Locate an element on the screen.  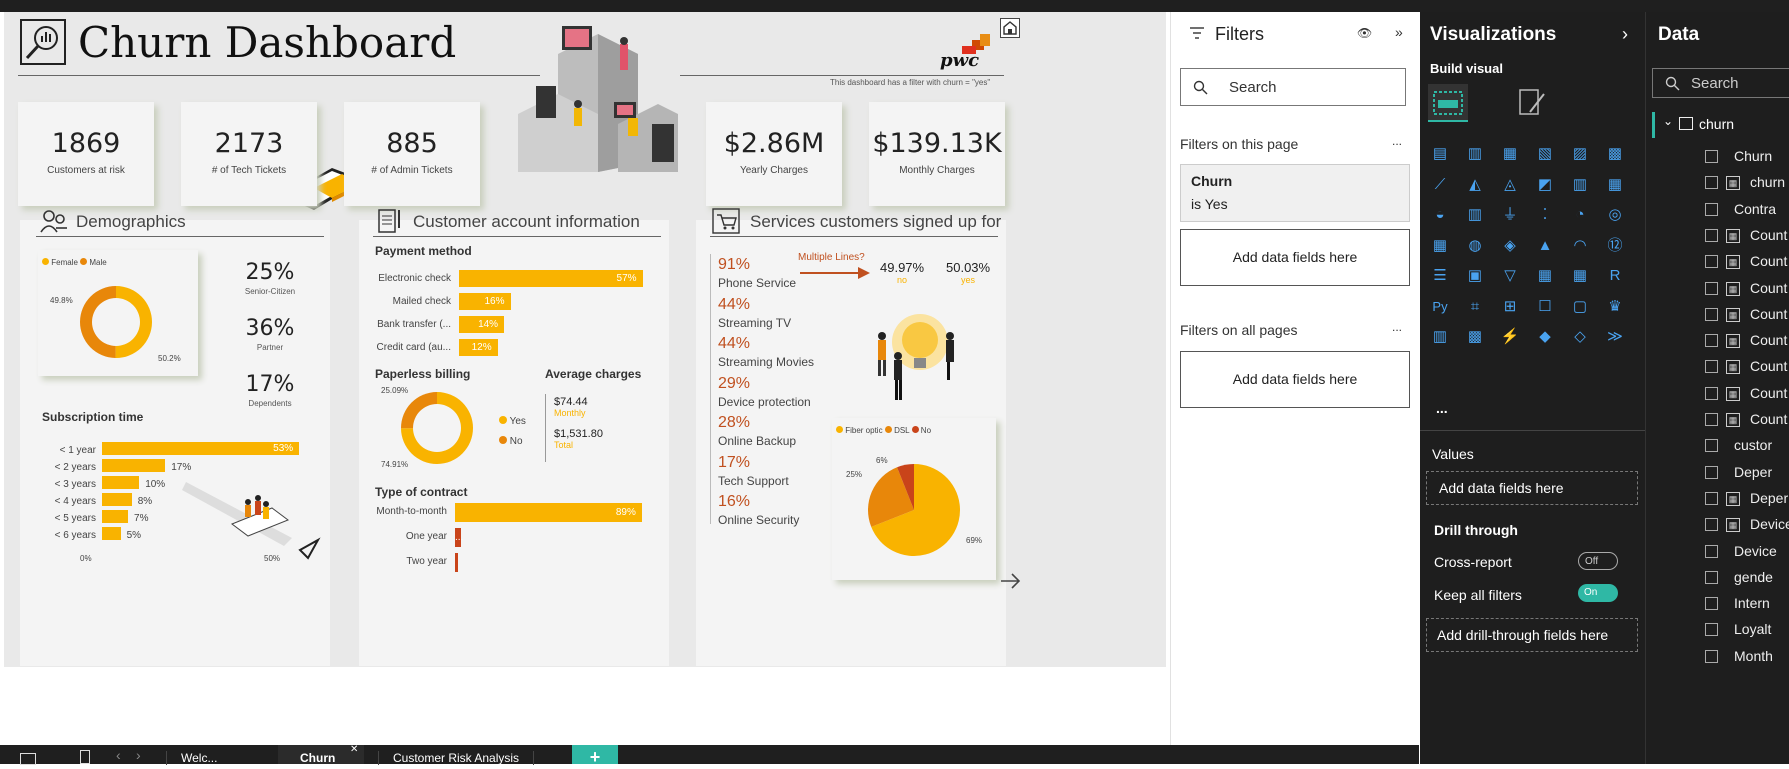
field-name: Device is located at coordinates (1755, 550).